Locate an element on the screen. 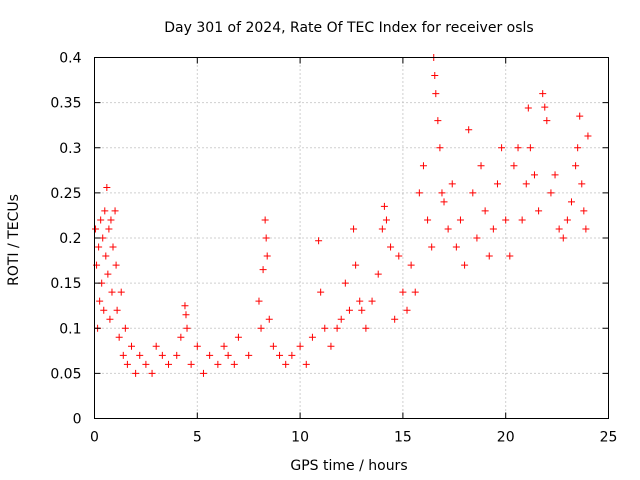  x-tick-label: 10 is located at coordinates (300, 438).